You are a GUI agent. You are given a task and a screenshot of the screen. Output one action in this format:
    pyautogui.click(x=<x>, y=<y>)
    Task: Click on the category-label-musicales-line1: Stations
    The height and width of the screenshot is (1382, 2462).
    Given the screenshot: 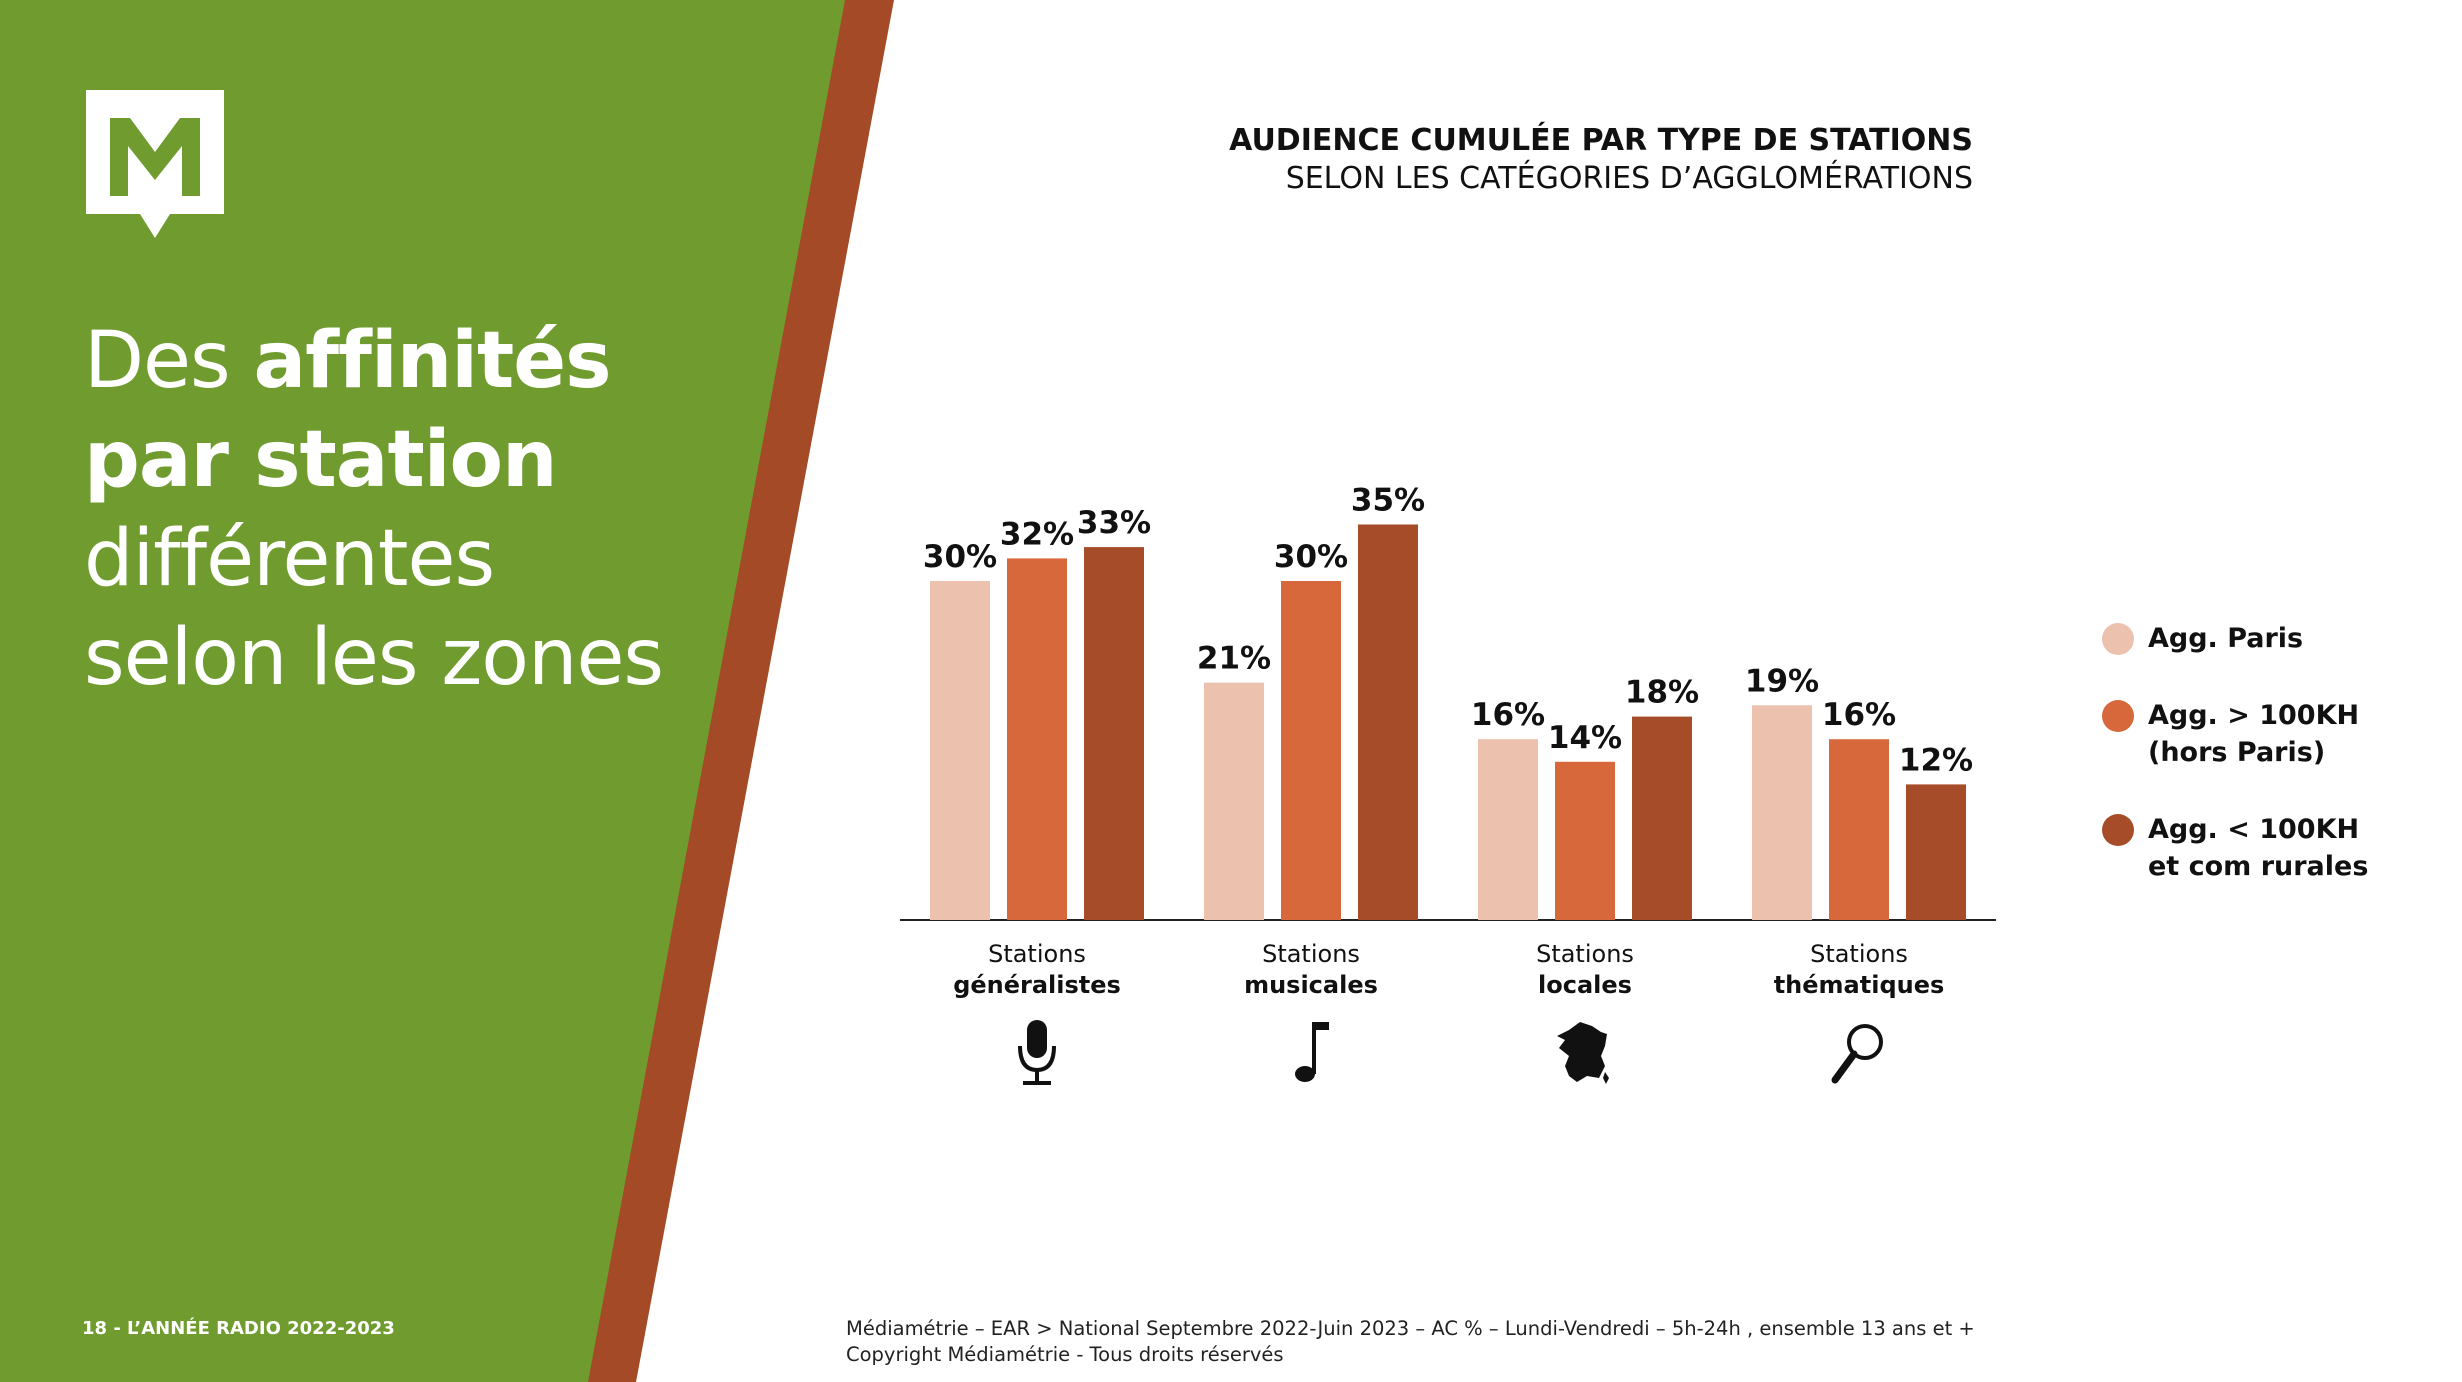 What is the action you would take?
    pyautogui.click(x=1311, y=954)
    